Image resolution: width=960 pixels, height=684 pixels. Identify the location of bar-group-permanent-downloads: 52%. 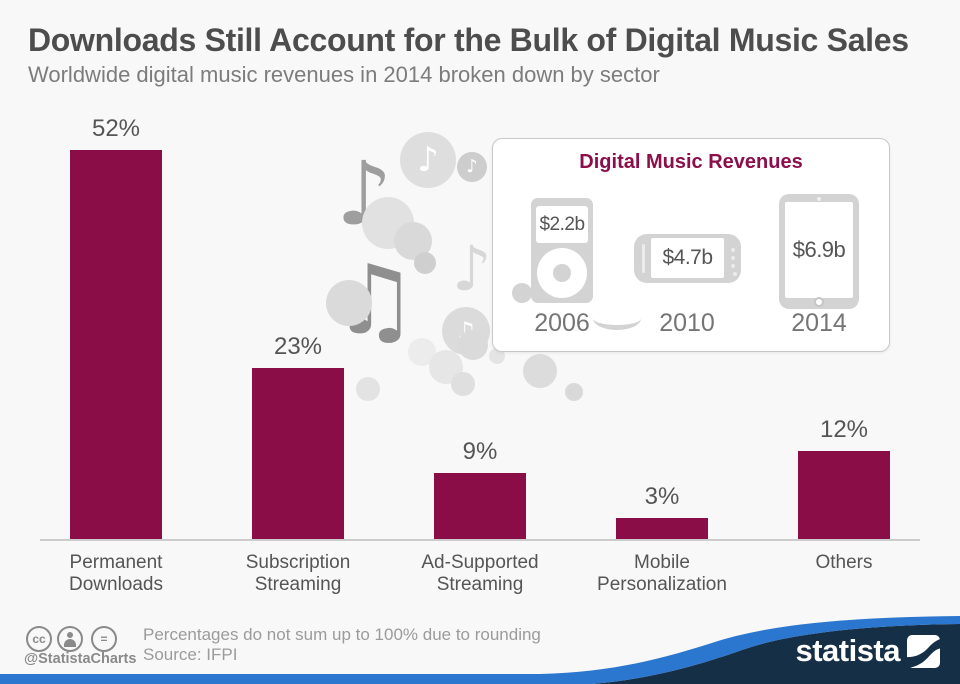
(116, 328).